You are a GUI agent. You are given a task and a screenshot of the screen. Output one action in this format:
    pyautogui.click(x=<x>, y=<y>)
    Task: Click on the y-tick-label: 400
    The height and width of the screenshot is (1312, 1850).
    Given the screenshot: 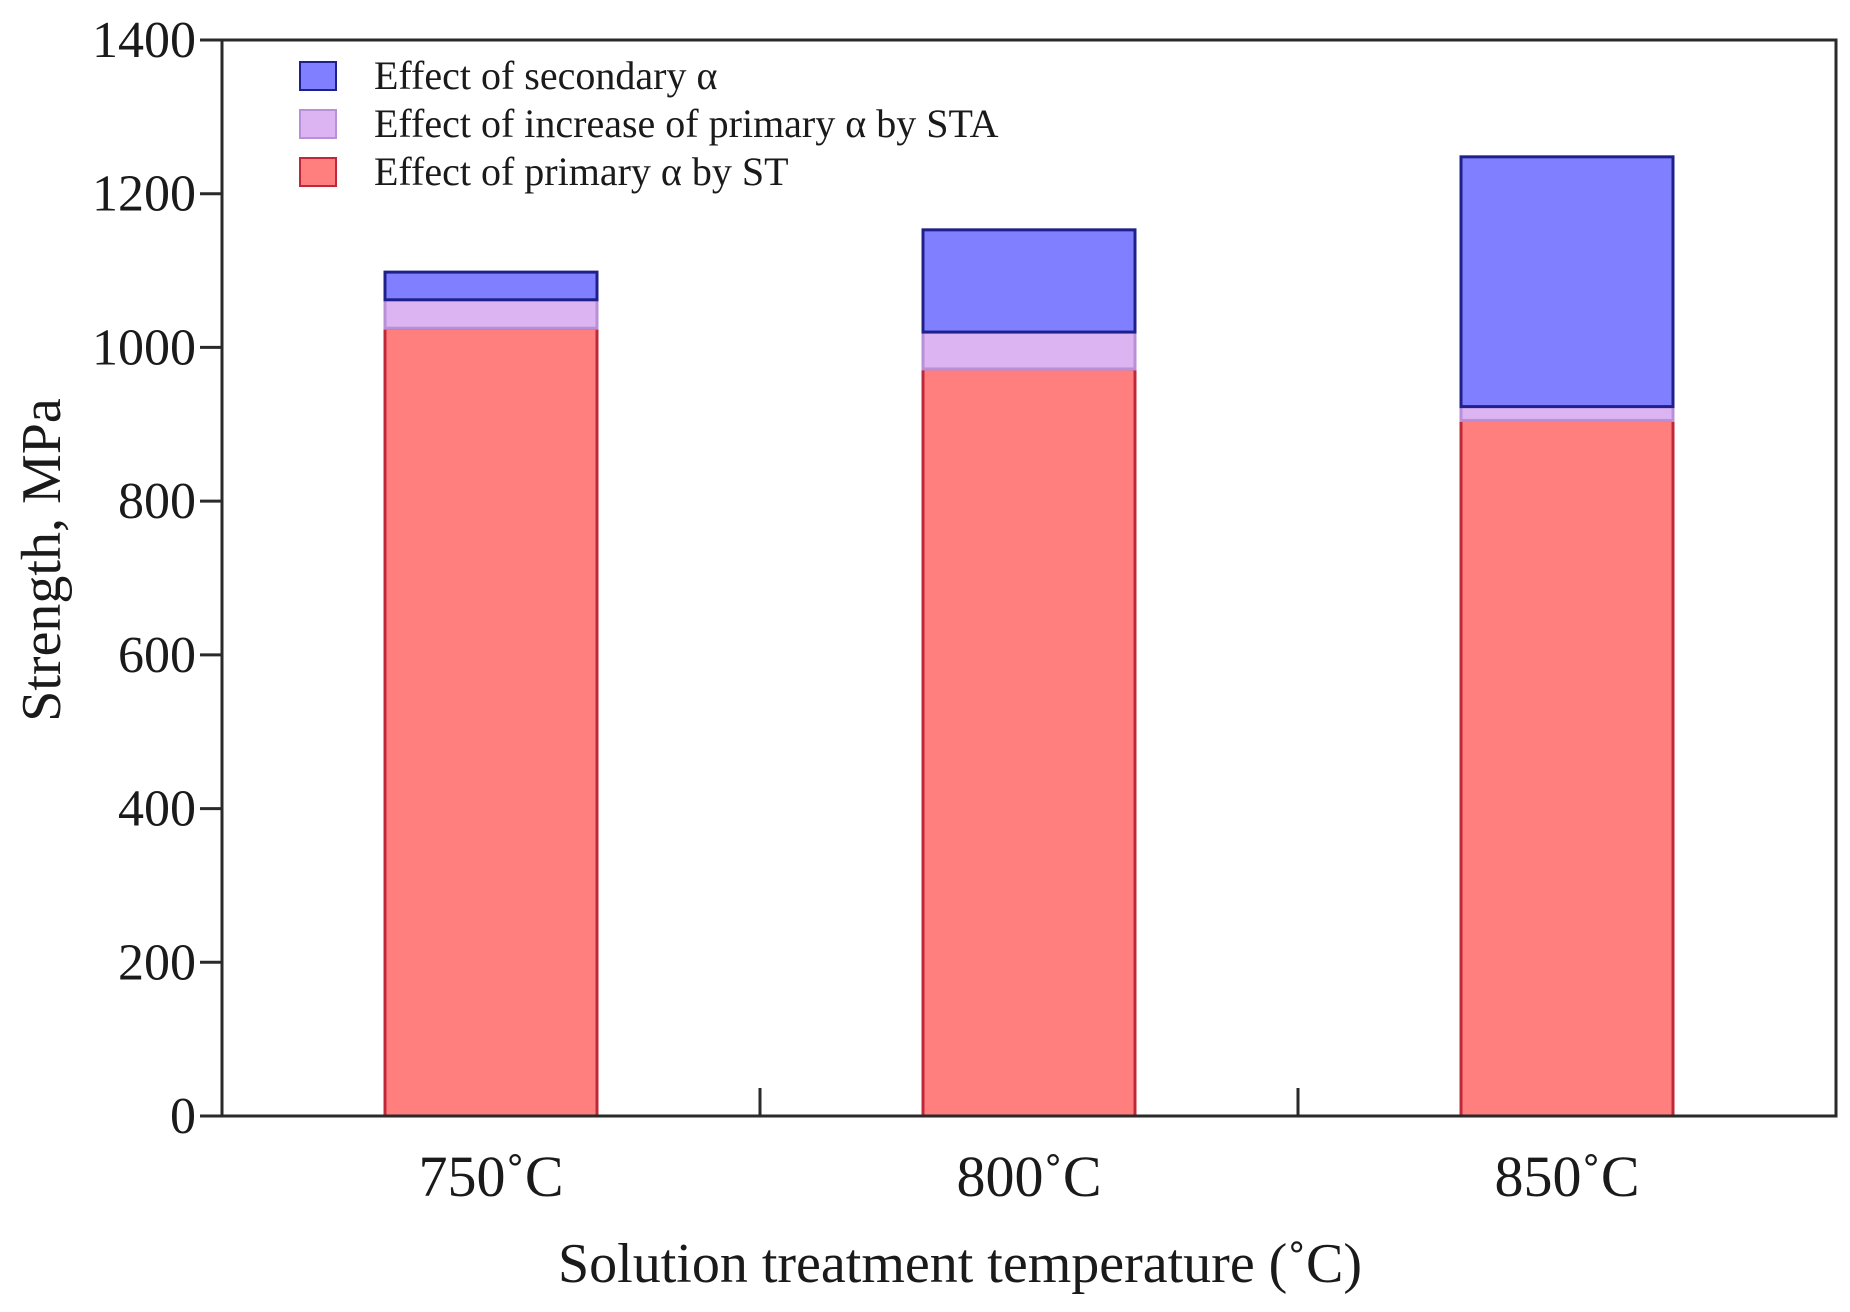 What is the action you would take?
    pyautogui.click(x=157, y=809)
    